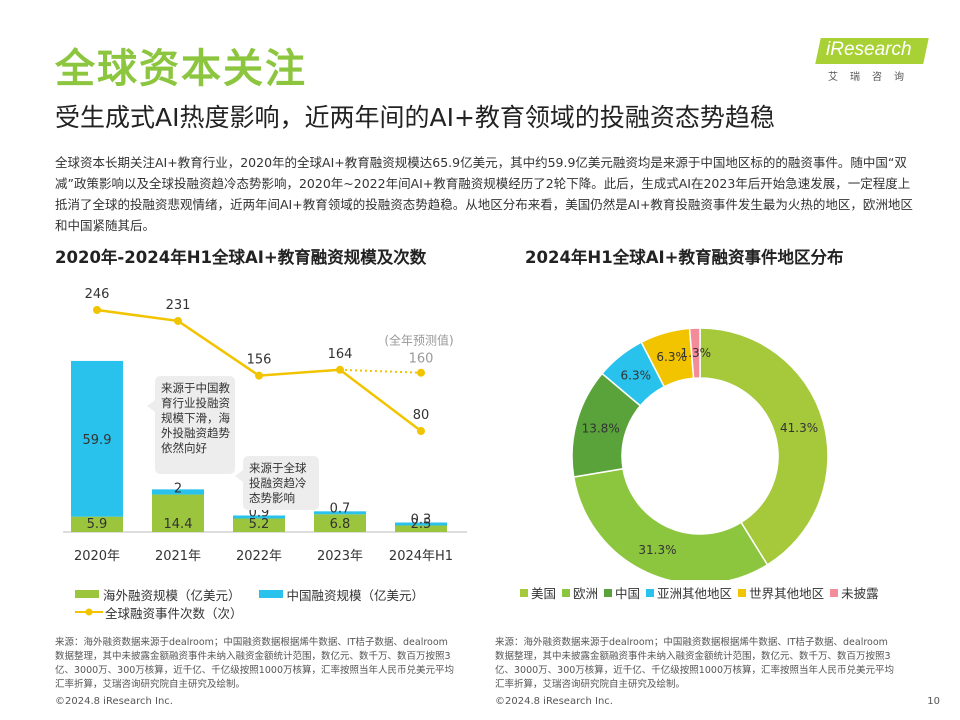 The image size is (960, 720). I want to click on slice-label: 1.3%, so click(696, 353).